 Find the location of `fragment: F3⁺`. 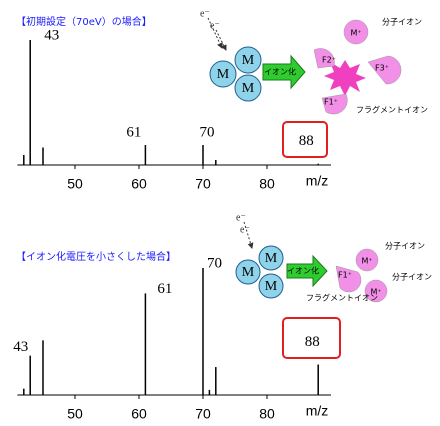

fragment: F3⁺ is located at coordinates (382, 68).